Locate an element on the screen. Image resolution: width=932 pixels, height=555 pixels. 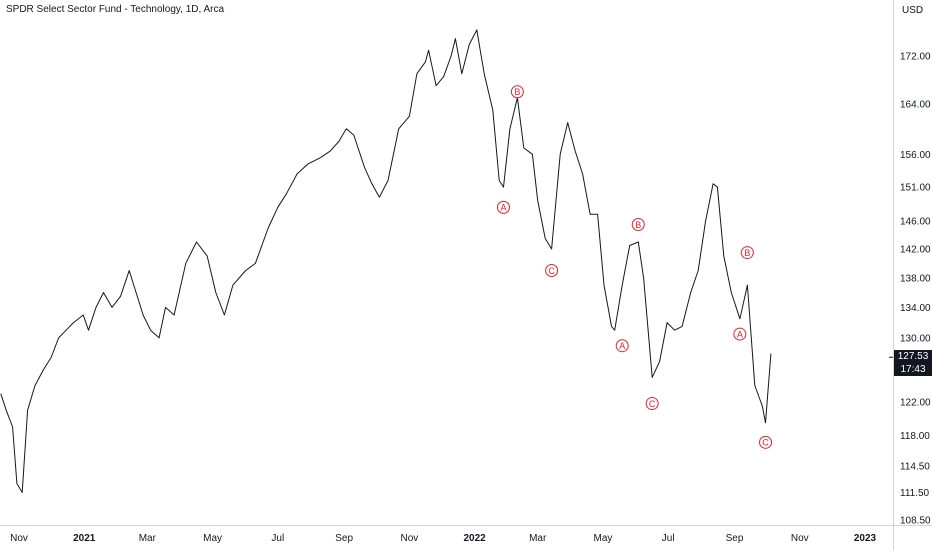
currency-label: USD is located at coordinates (913, 10).